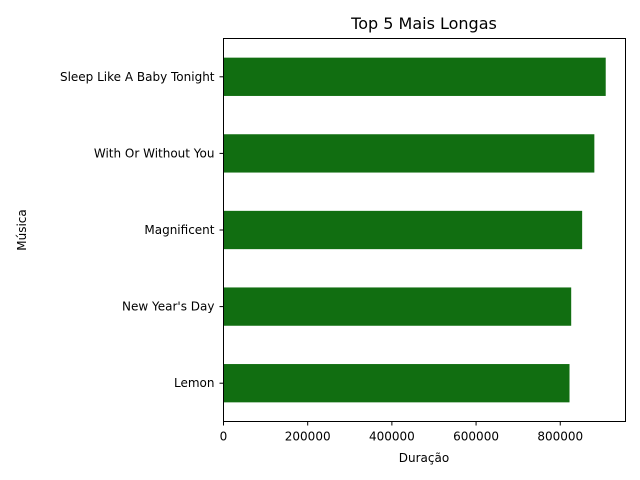  Describe the element at coordinates (22, 230) in the screenshot. I see `y-axis-label: Música` at that location.